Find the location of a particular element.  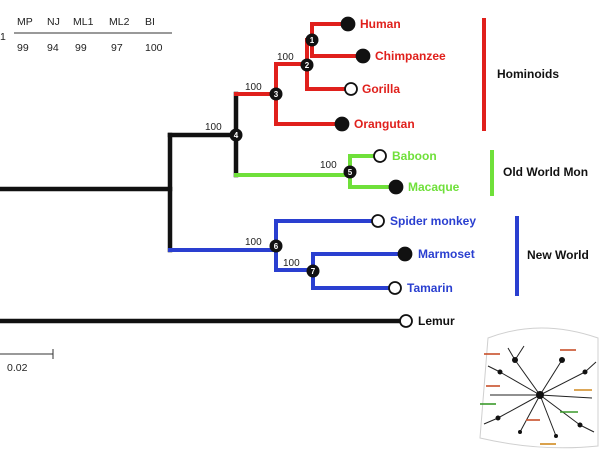

tree-thumbnail is located at coordinates (537, 388).